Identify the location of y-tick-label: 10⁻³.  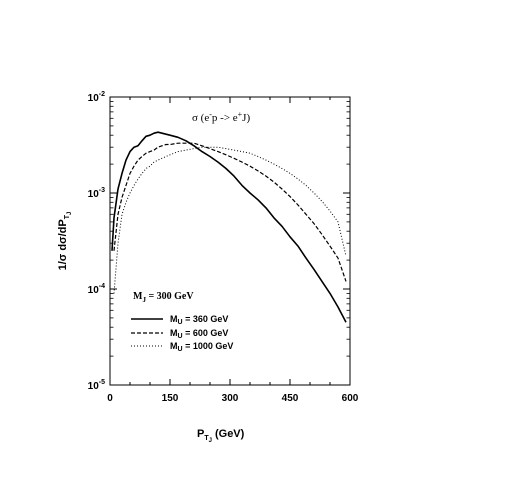
(96, 193).